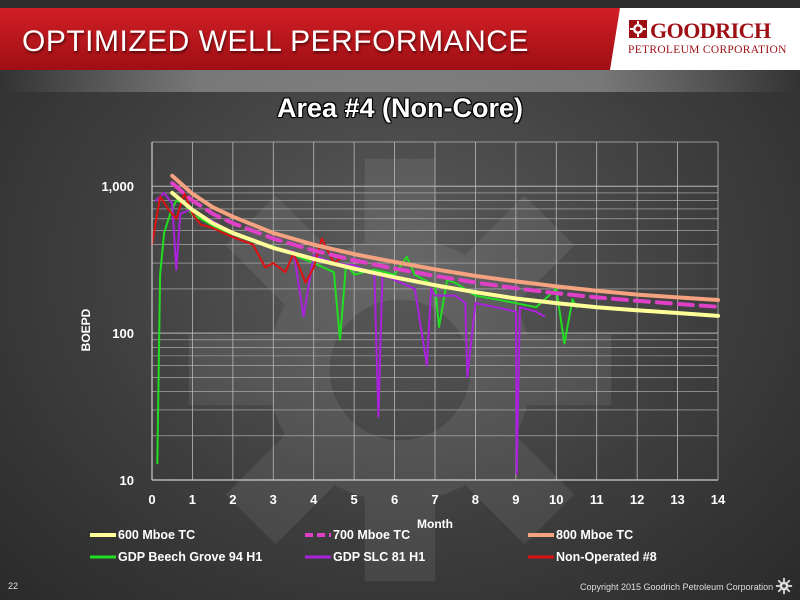 This screenshot has height=600, width=800. I want to click on legend-label: Non-Operated #8, so click(606, 557).